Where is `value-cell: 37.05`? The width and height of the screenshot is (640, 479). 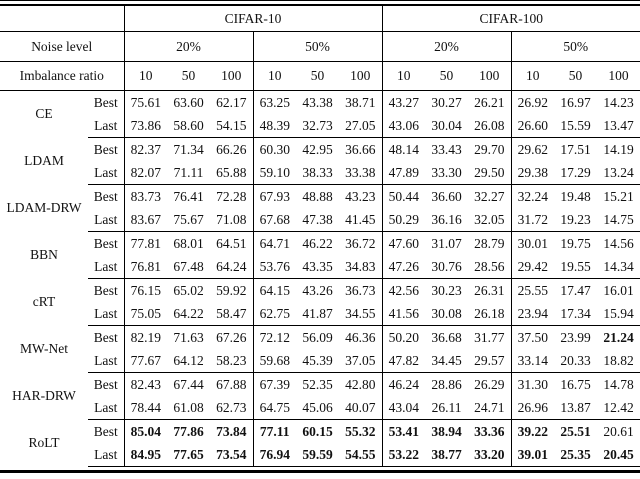
value-cell: 37.05 is located at coordinates (361, 361).